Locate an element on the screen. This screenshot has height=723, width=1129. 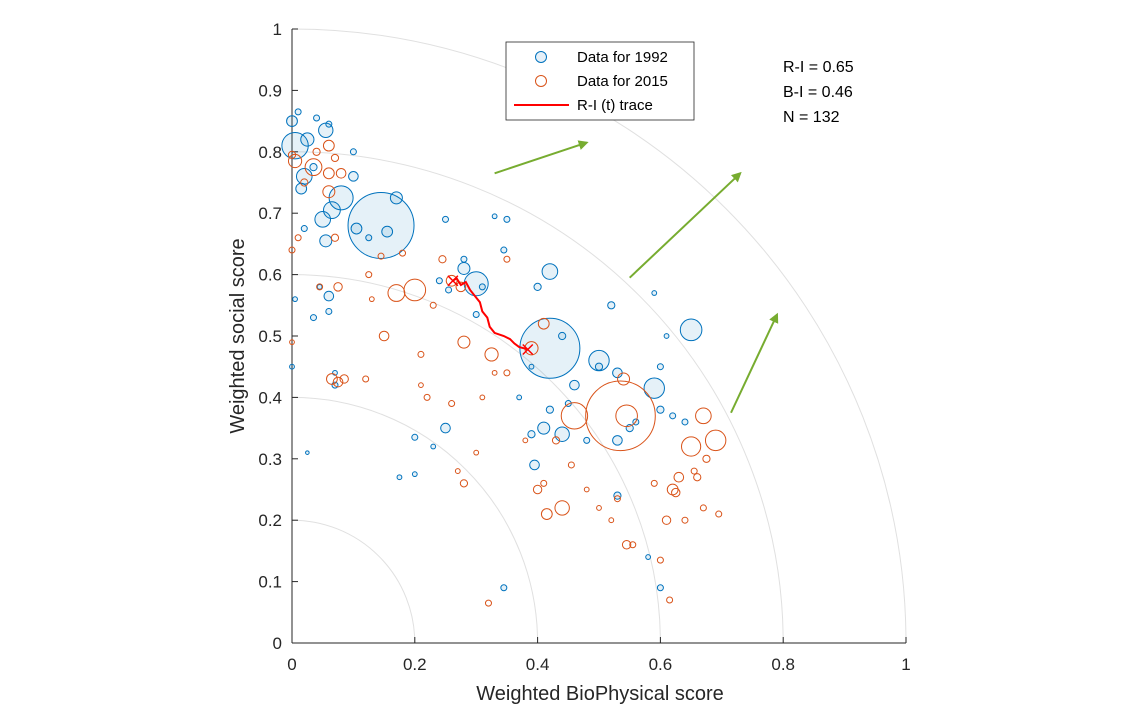
y-tick-label: 0.7 is located at coordinates (270, 213).